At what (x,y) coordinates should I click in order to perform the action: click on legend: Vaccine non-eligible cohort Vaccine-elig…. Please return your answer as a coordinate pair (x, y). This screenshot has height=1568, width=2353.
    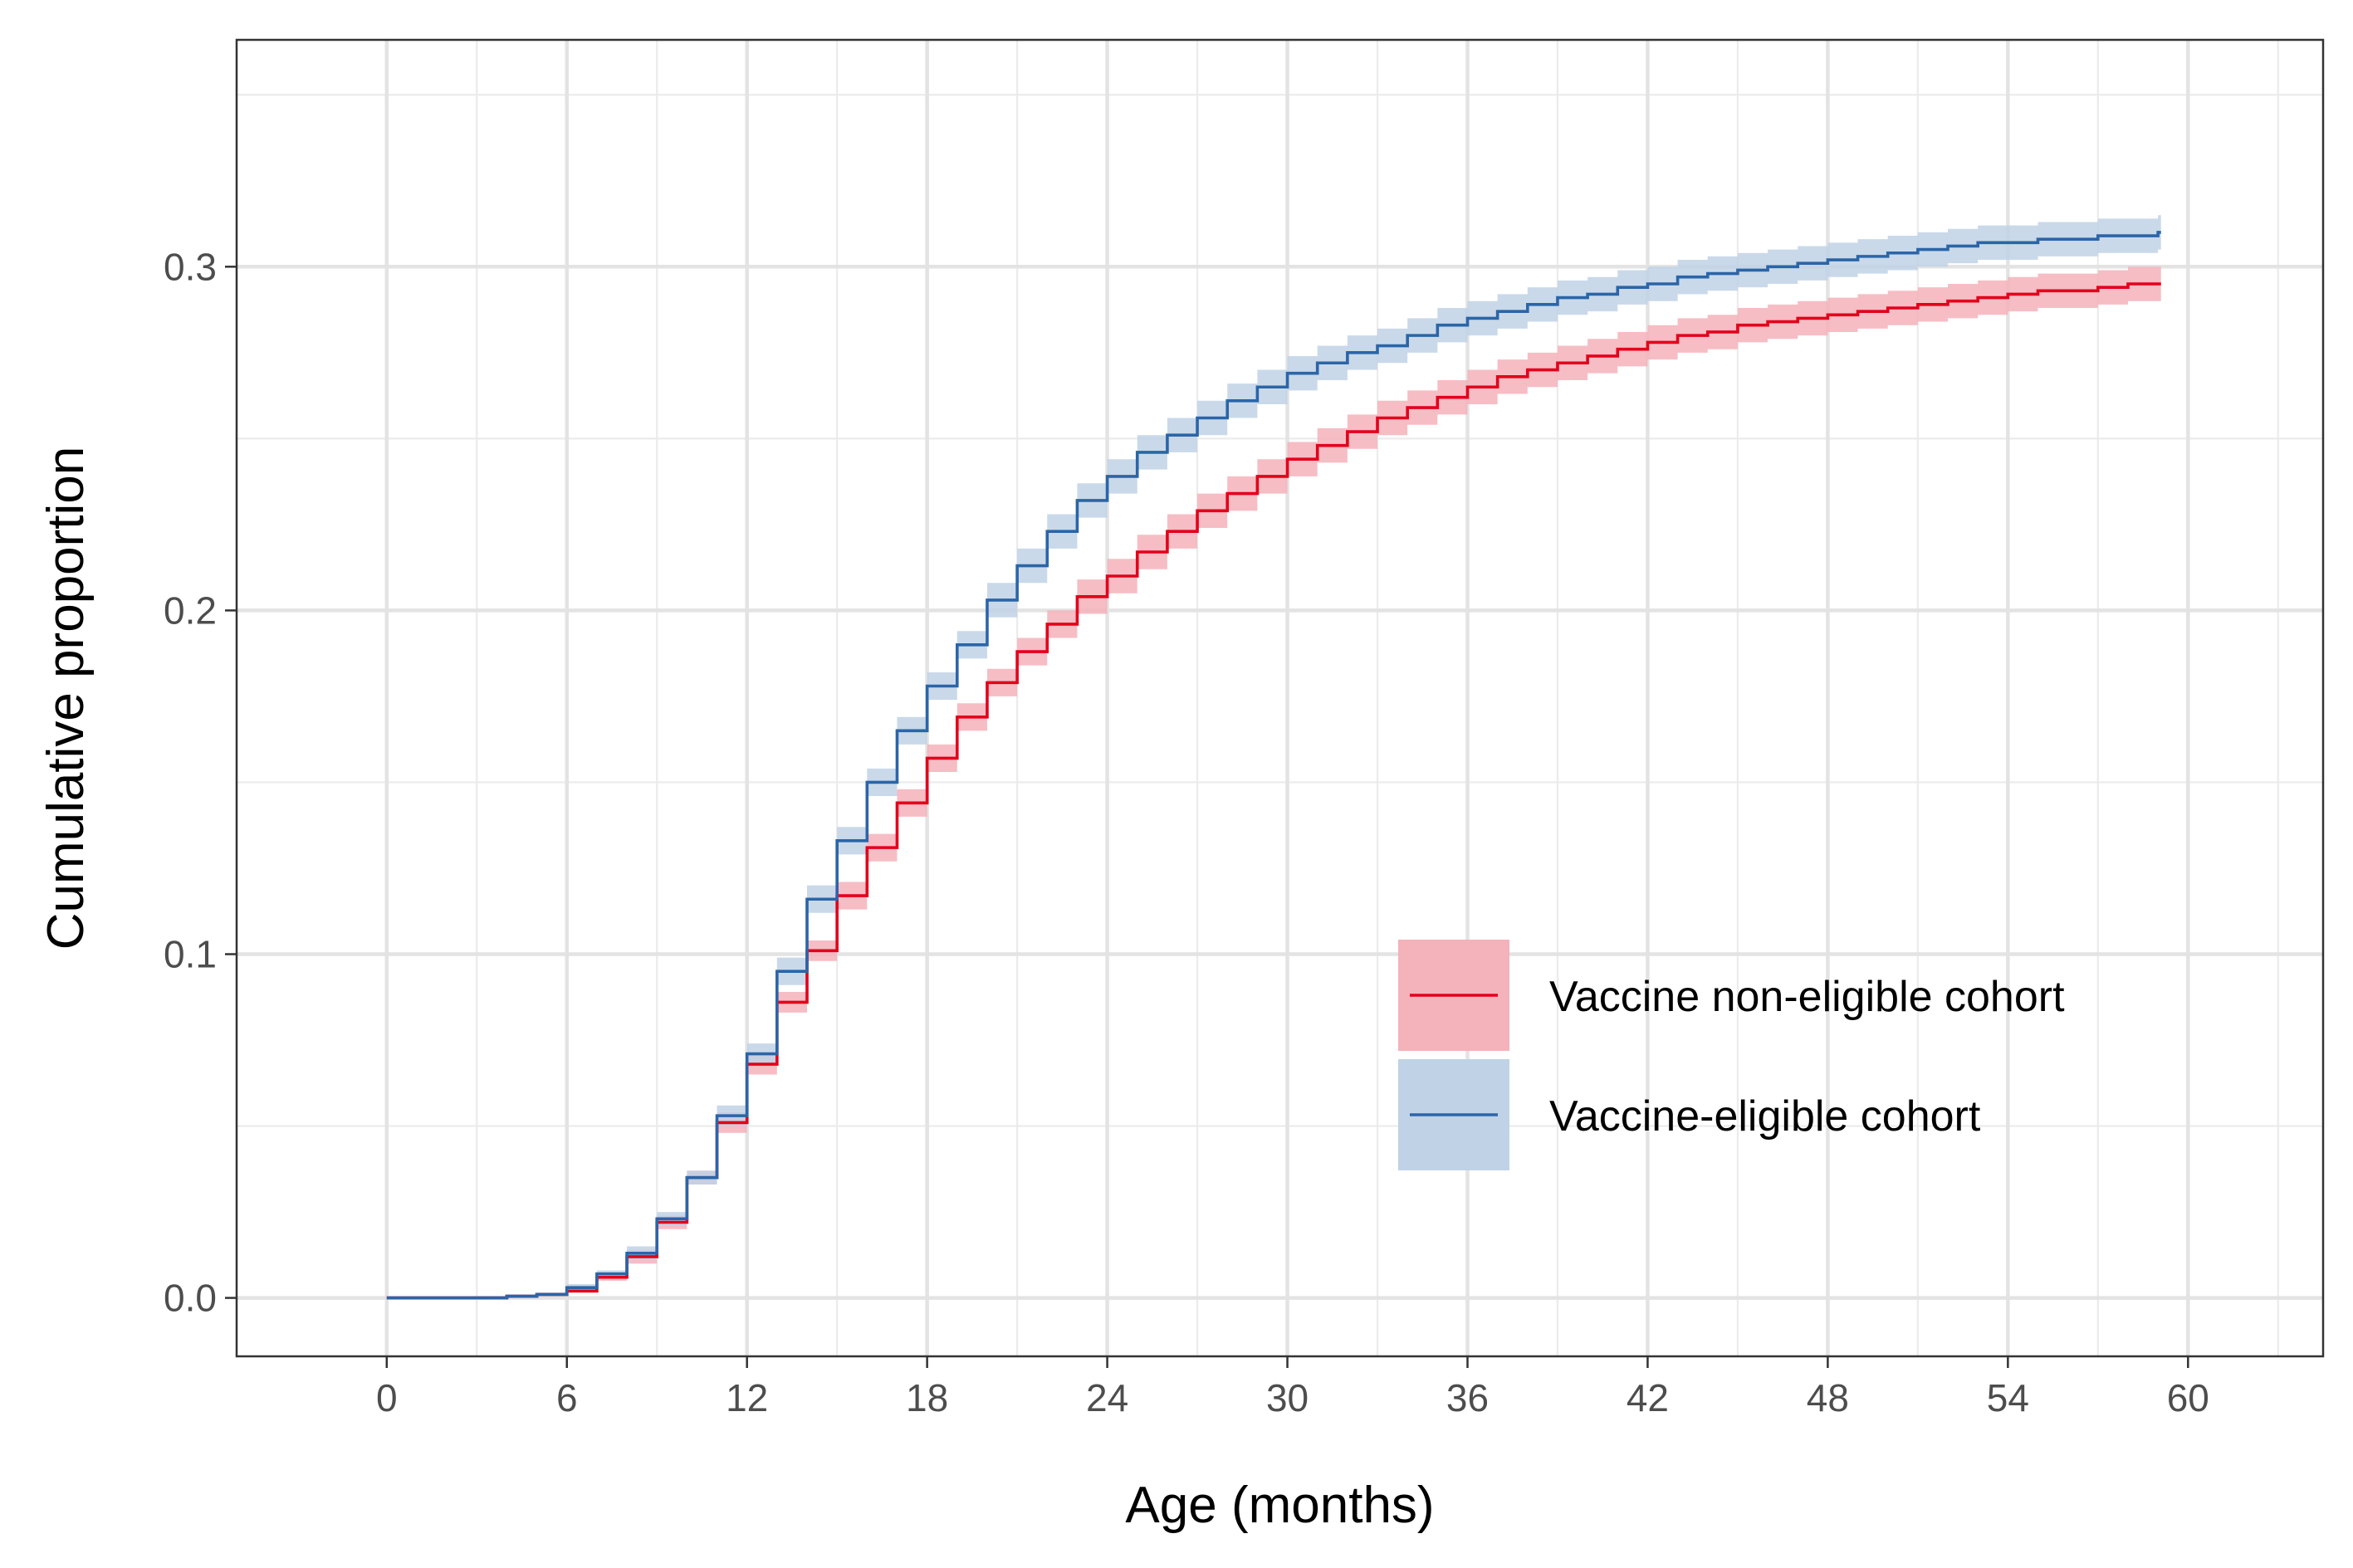
    Looking at the image, I should click on (1731, 1055).